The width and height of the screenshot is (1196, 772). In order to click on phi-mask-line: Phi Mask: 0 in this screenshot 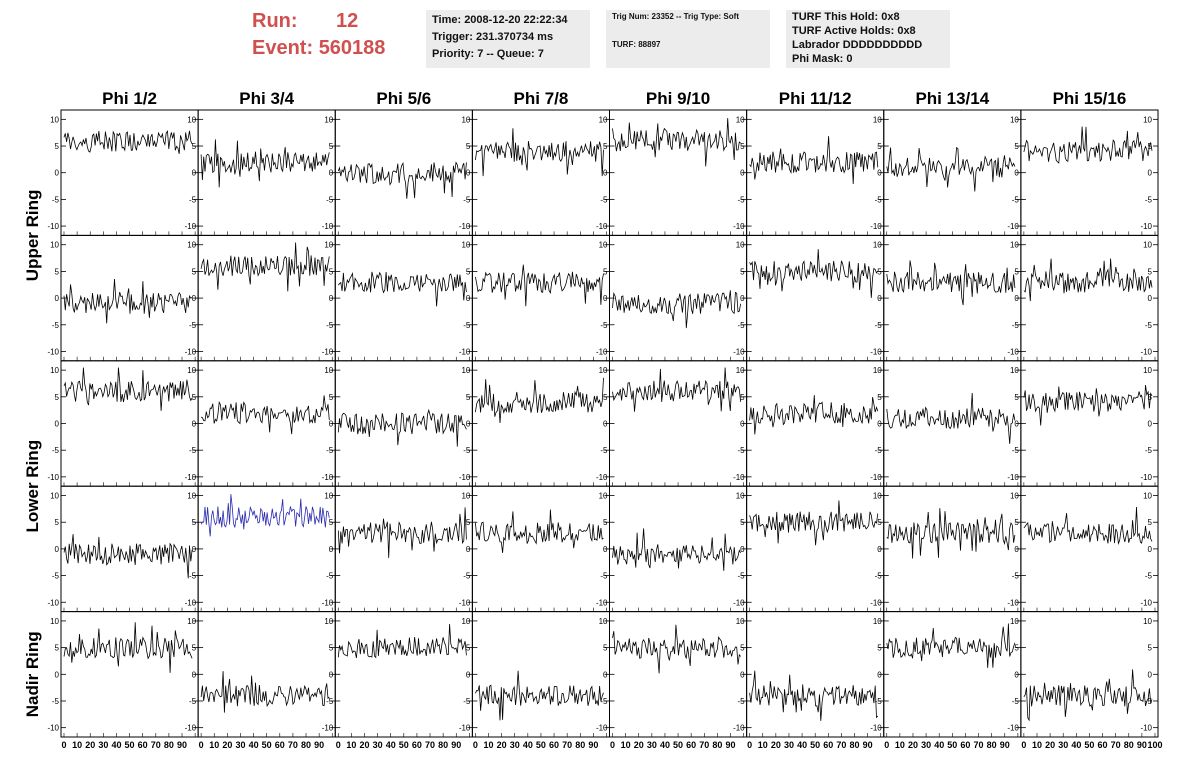, I will do `click(822, 59)`.